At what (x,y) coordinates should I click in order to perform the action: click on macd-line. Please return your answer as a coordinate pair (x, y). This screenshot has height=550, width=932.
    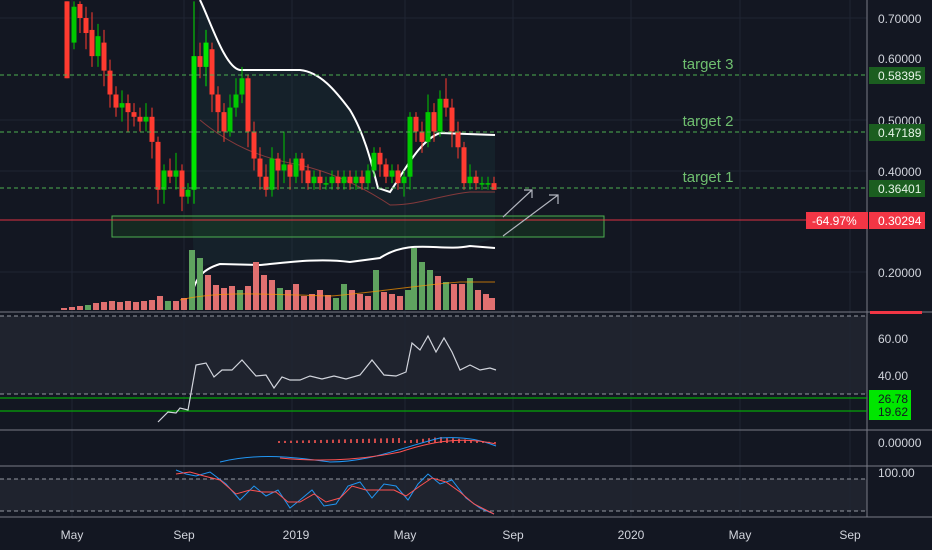
    Looking at the image, I should click on (358, 450).